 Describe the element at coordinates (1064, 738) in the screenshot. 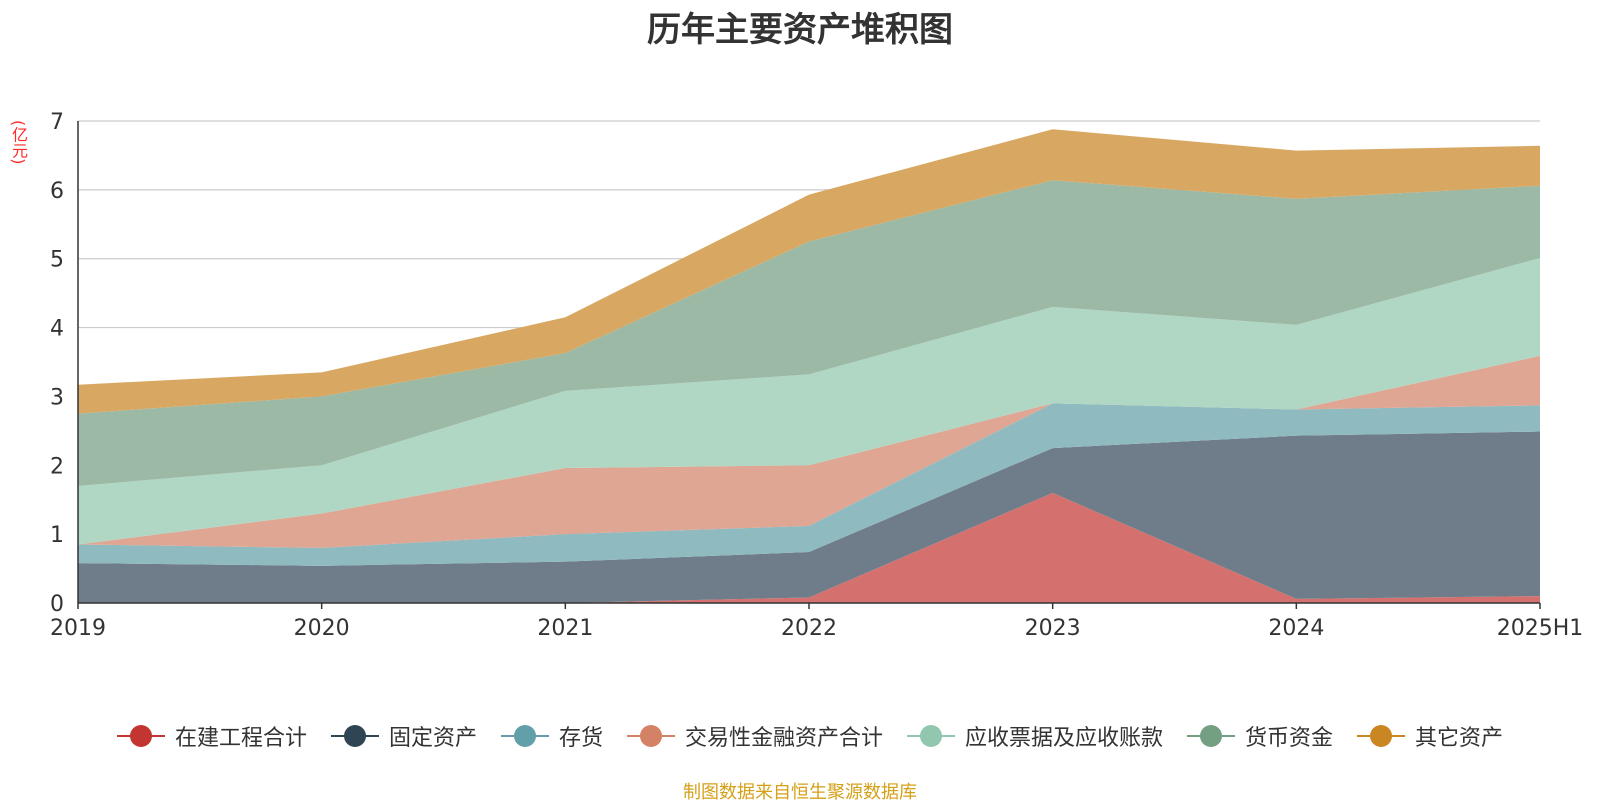

I see `legend-label: 应收票据及应收账款` at that location.